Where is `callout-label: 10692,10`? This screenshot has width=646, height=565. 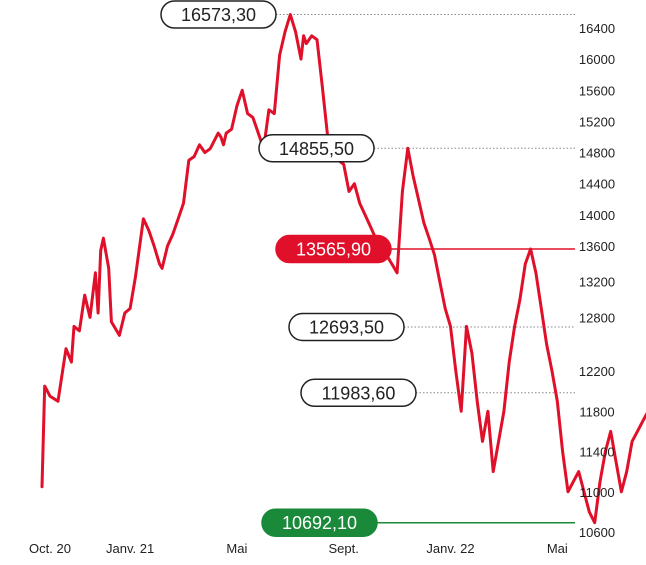 callout-label: 10692,10 is located at coordinates (319, 523).